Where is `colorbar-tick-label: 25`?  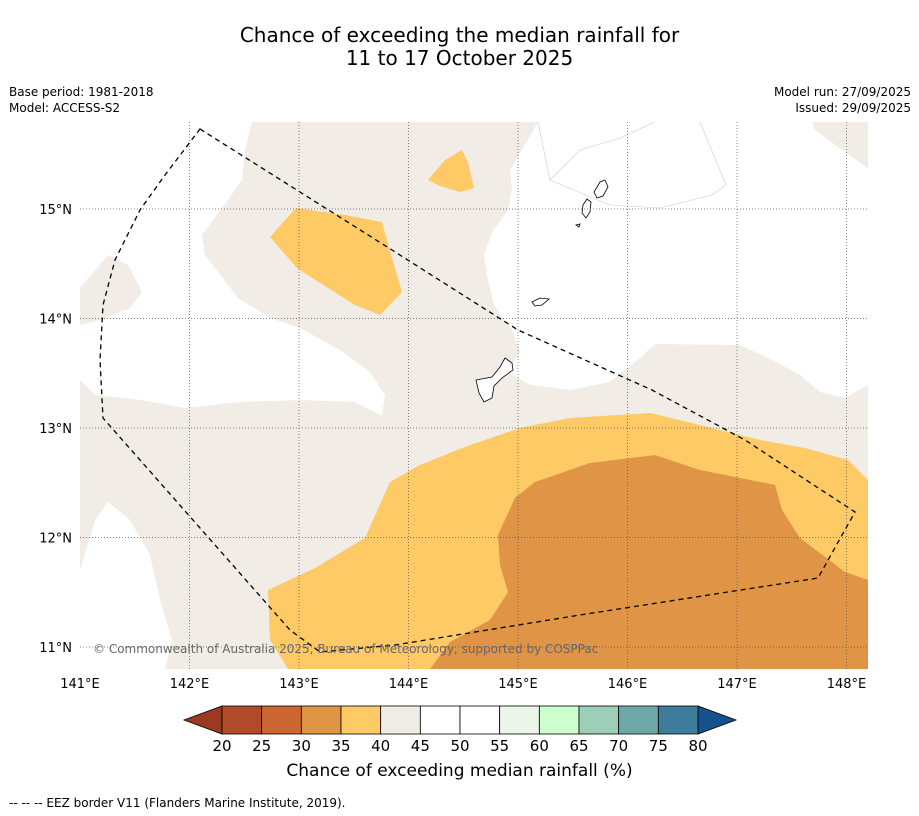
colorbar-tick-label: 25 is located at coordinates (261, 746).